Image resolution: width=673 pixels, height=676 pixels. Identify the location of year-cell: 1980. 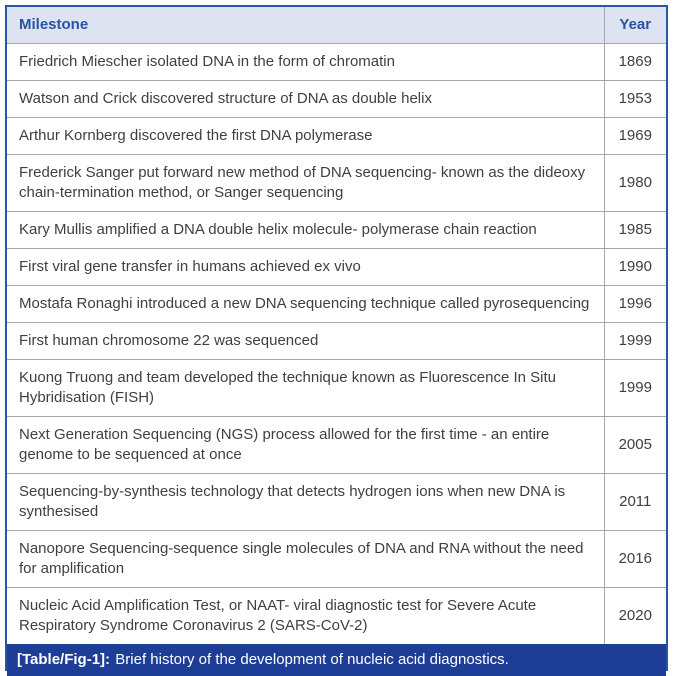
(634, 183).